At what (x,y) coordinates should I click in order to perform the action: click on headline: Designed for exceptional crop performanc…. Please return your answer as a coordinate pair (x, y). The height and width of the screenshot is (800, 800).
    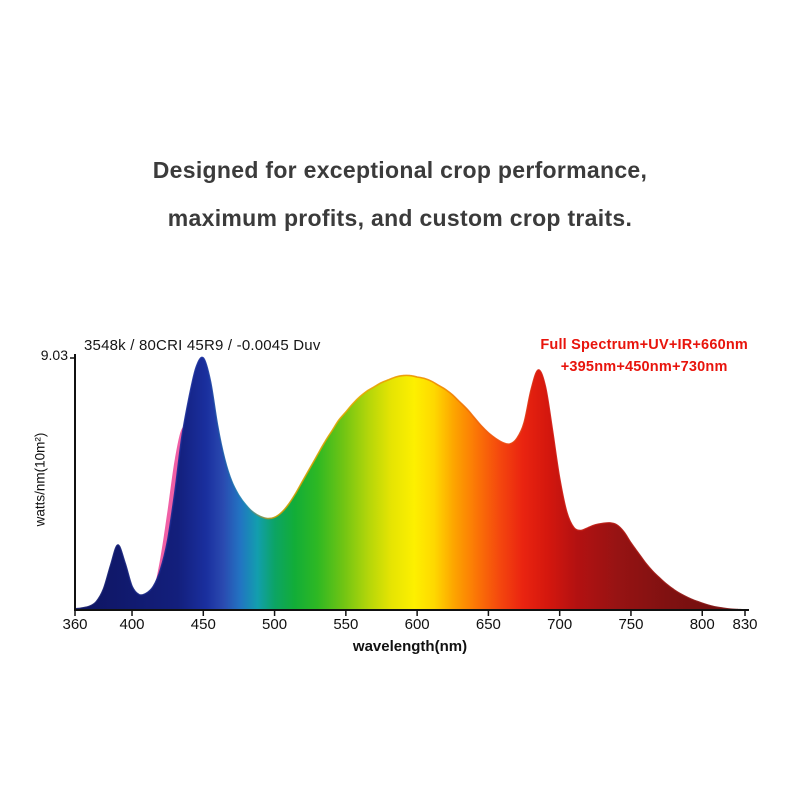
    Looking at the image, I should click on (400, 194).